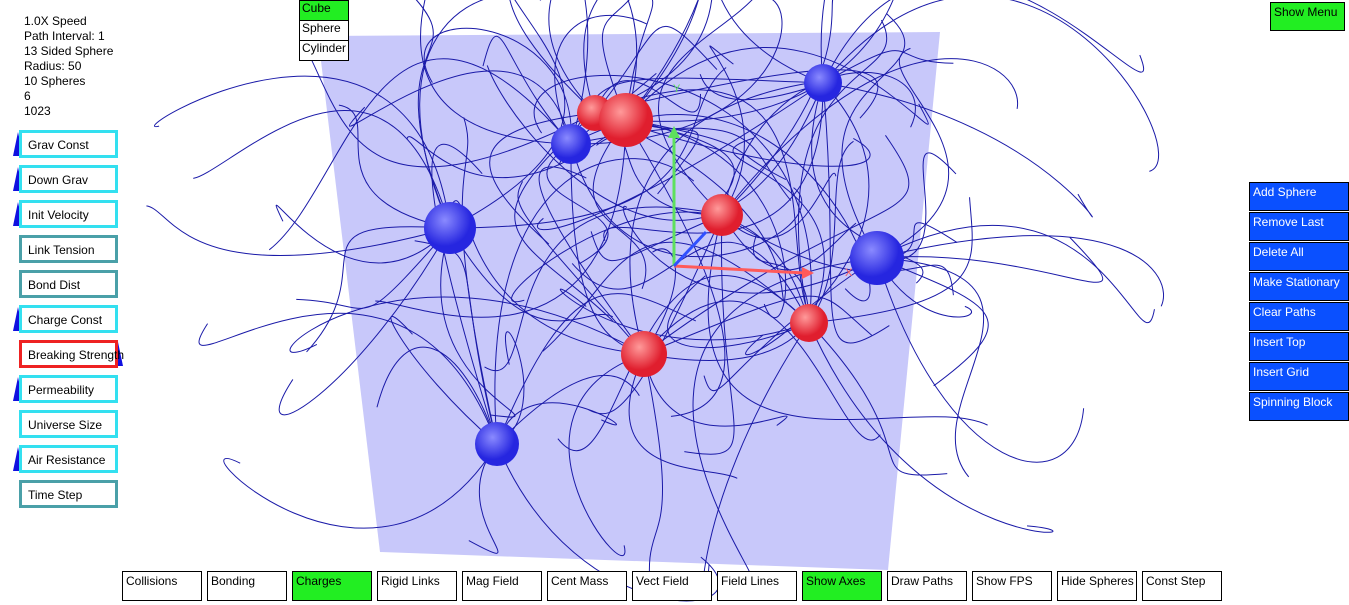 This screenshot has width=1349, height=605. Describe the element at coordinates (1012, 586) in the screenshot. I see `toggle-button: Show FPS` at that location.